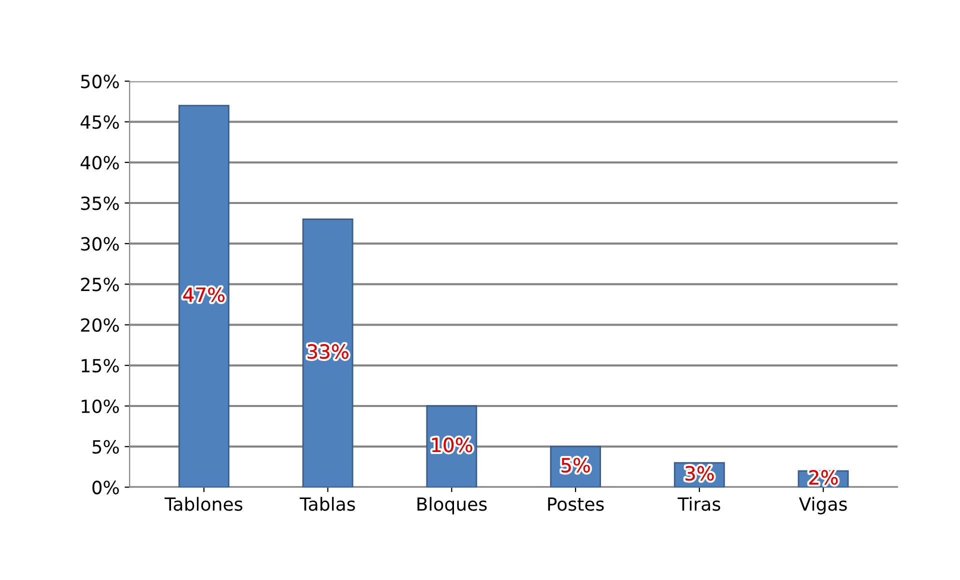 The width and height of the screenshot is (960, 580). Describe the element at coordinates (576, 465) in the screenshot. I see `data-label: 5%` at that location.